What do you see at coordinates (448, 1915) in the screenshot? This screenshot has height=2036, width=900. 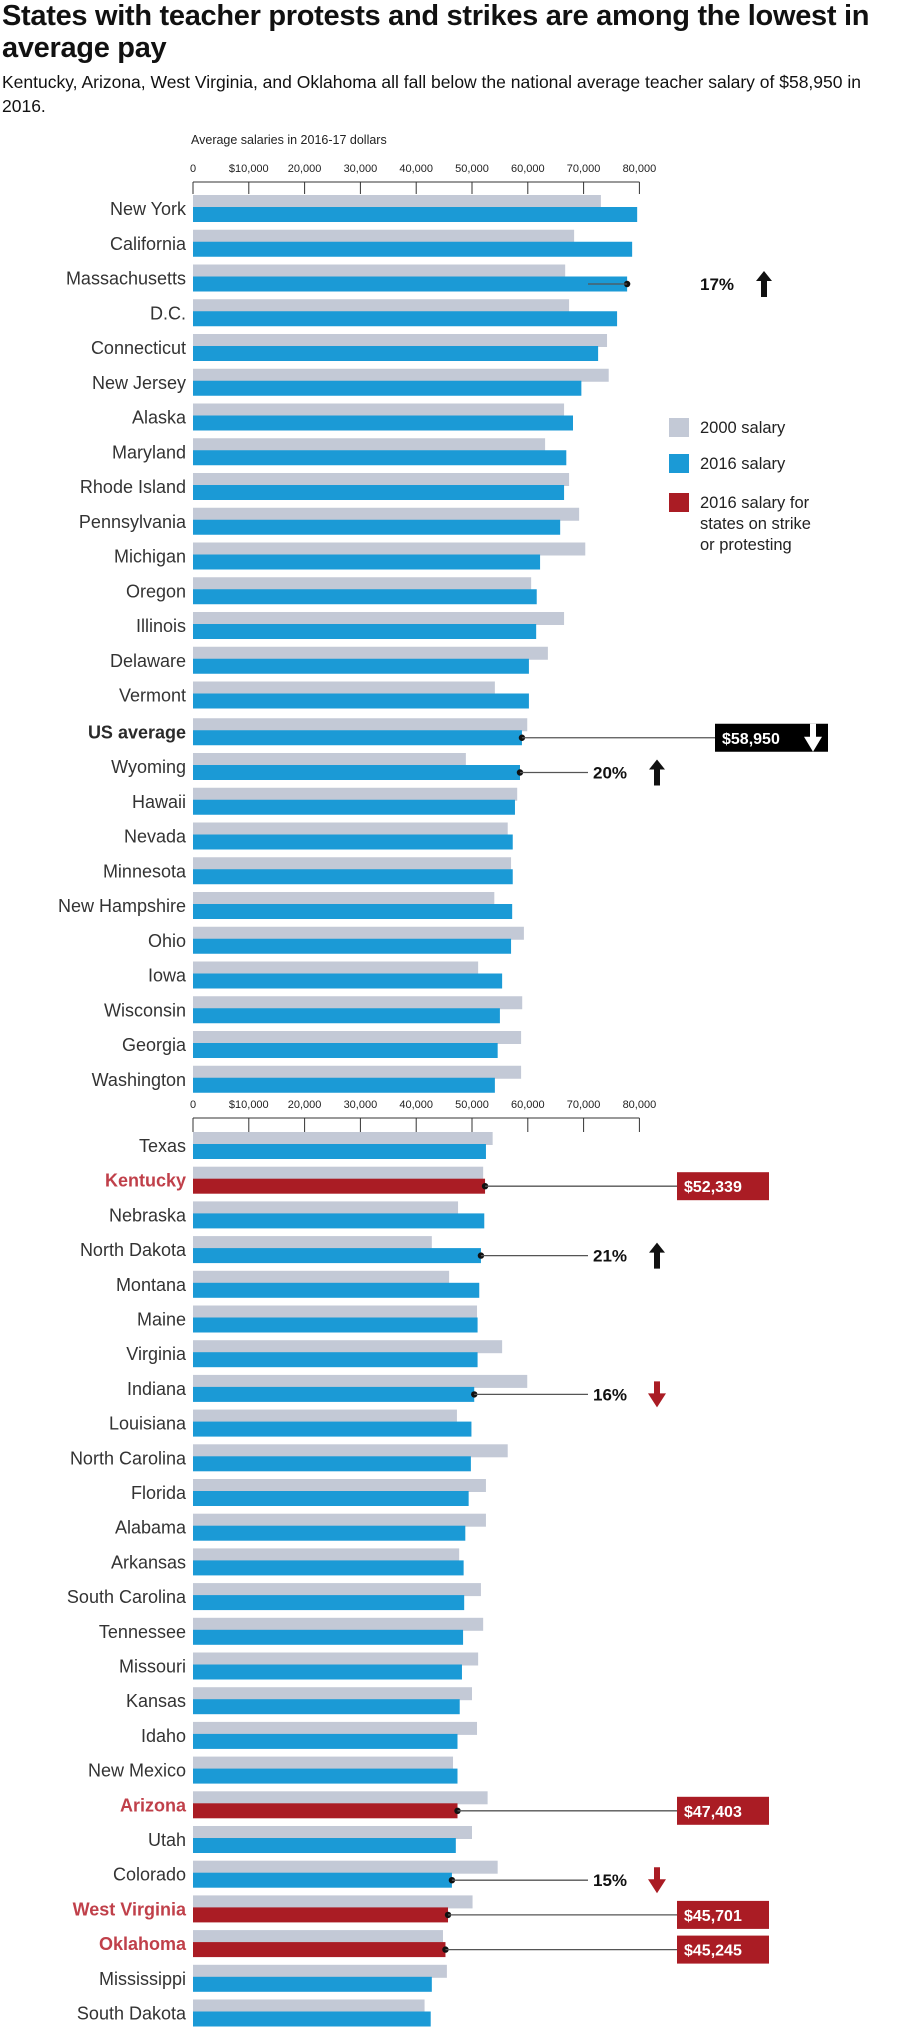 I see `annotation-dot` at bounding box center [448, 1915].